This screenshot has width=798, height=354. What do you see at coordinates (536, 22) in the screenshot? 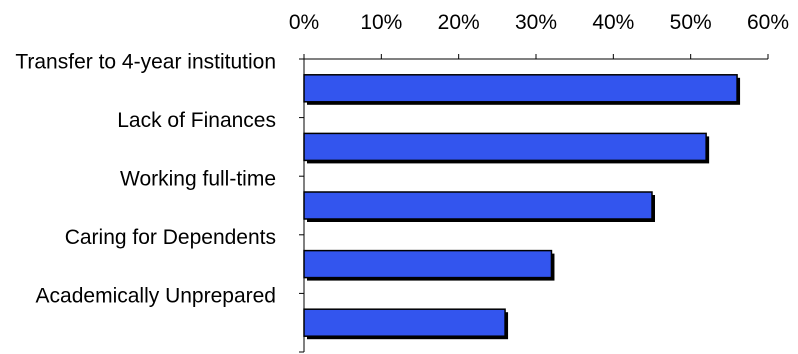
I see `x-tick-label: 30%` at bounding box center [536, 22].